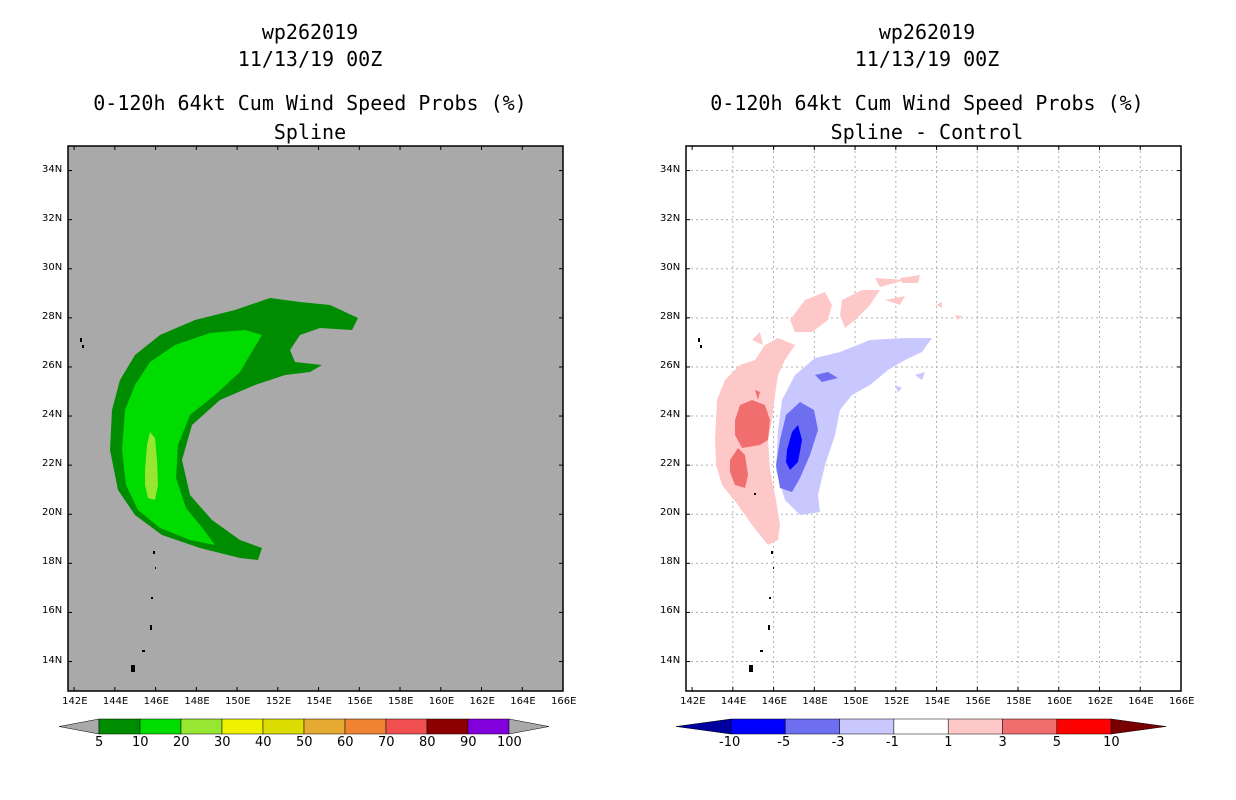 This screenshot has height=800, width=1236. Describe the element at coordinates (670, 562) in the screenshot. I see `right-ytick-label: 18N` at that location.